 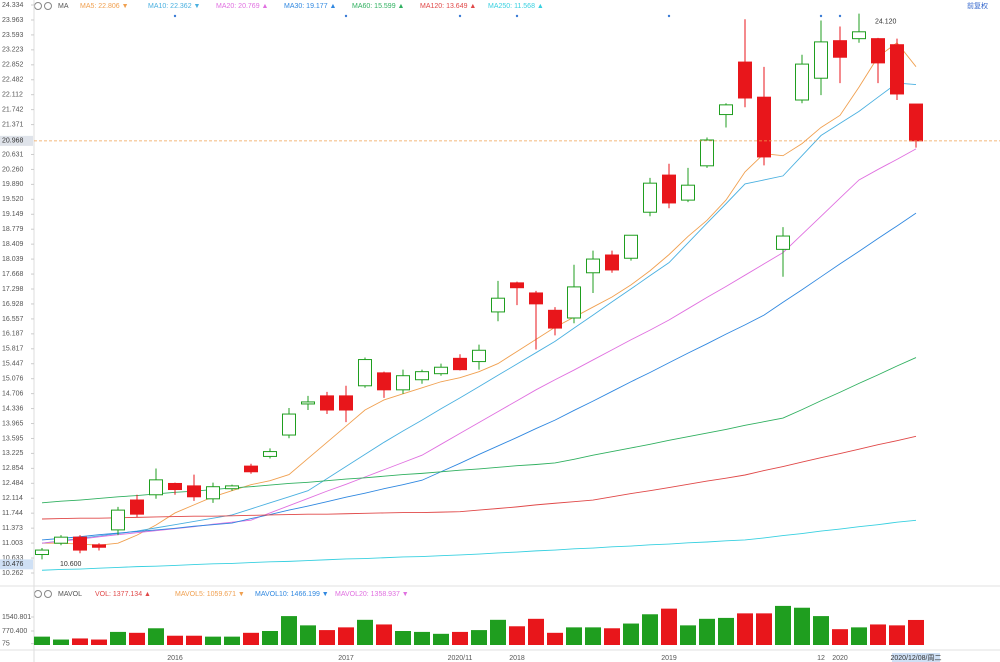 I want to click on x-tick-label: 2020, so click(x=840, y=658).